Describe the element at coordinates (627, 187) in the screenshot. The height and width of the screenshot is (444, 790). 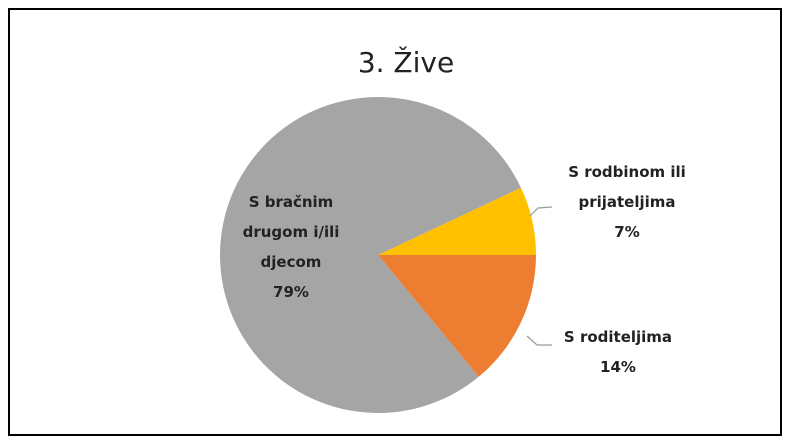
I see `category-label: S rodbinom ili prijateljima` at that location.